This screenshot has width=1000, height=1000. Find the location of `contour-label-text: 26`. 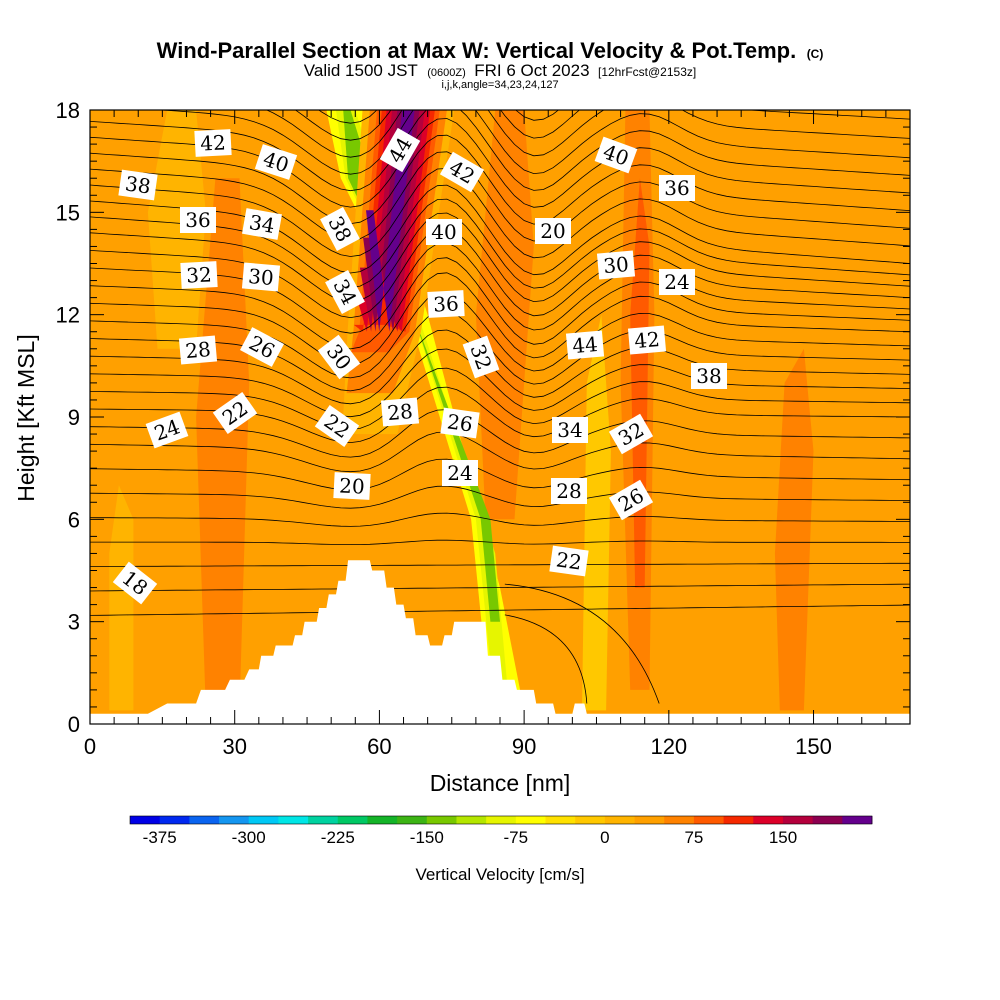

contour-label-text: 26 is located at coordinates (460, 422).